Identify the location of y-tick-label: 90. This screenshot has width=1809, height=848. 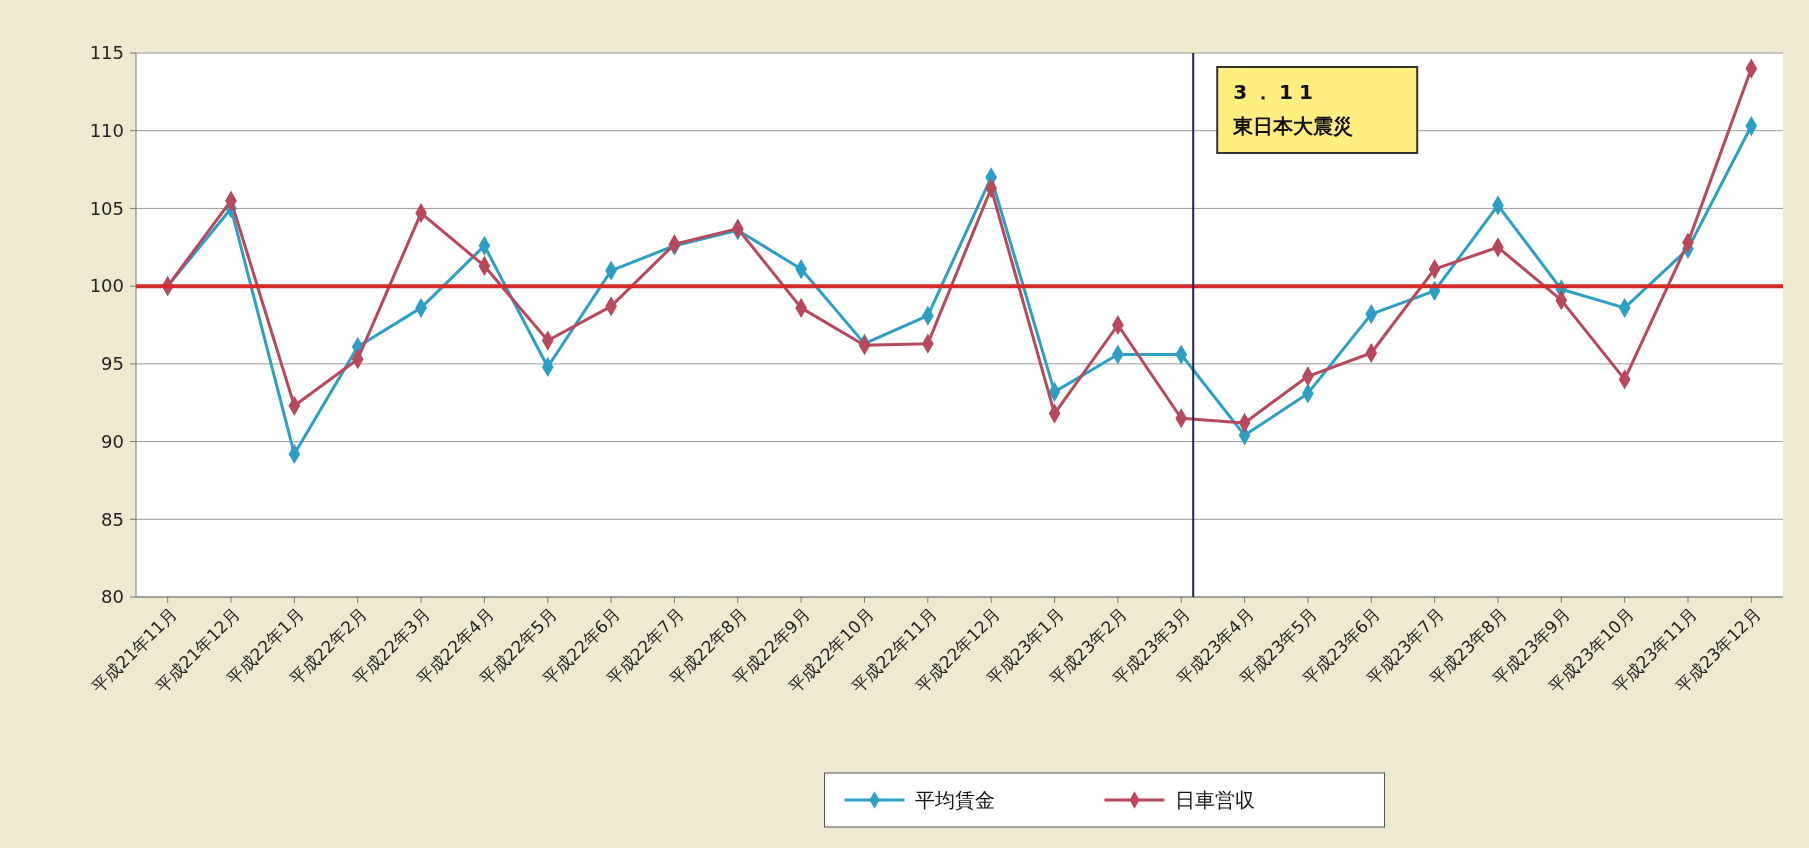
(112, 441).